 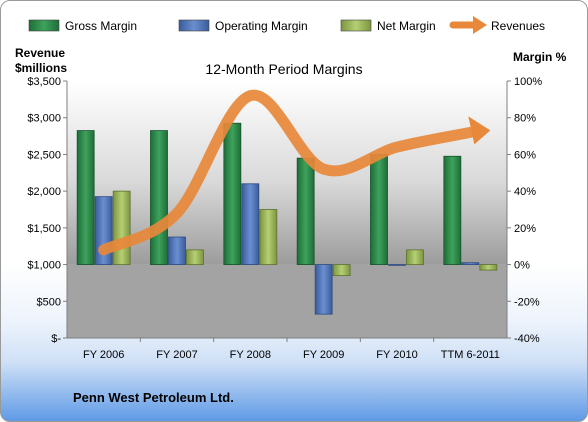 I want to click on left-tick-label: $1,000, so click(x=44, y=266).